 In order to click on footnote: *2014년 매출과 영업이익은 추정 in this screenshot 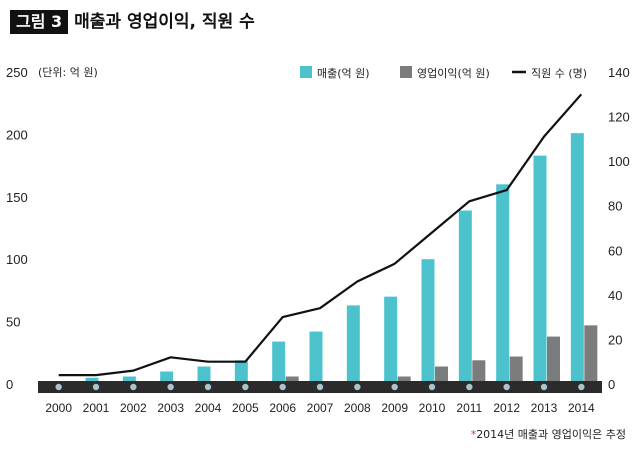, I will do `click(548, 434)`.